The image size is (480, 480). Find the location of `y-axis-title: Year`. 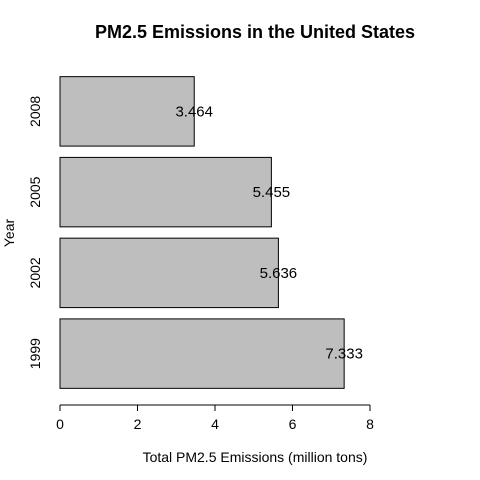

y-axis-title: Year is located at coordinates (9, 233).